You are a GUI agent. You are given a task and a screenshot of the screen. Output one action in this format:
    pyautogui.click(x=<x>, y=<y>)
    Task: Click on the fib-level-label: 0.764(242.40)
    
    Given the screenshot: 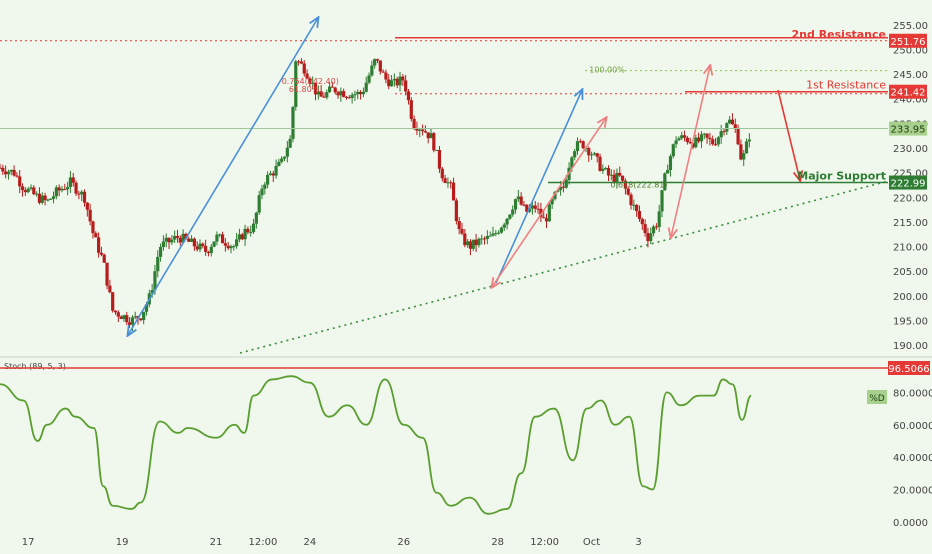 What is the action you would take?
    pyautogui.click(x=310, y=81)
    